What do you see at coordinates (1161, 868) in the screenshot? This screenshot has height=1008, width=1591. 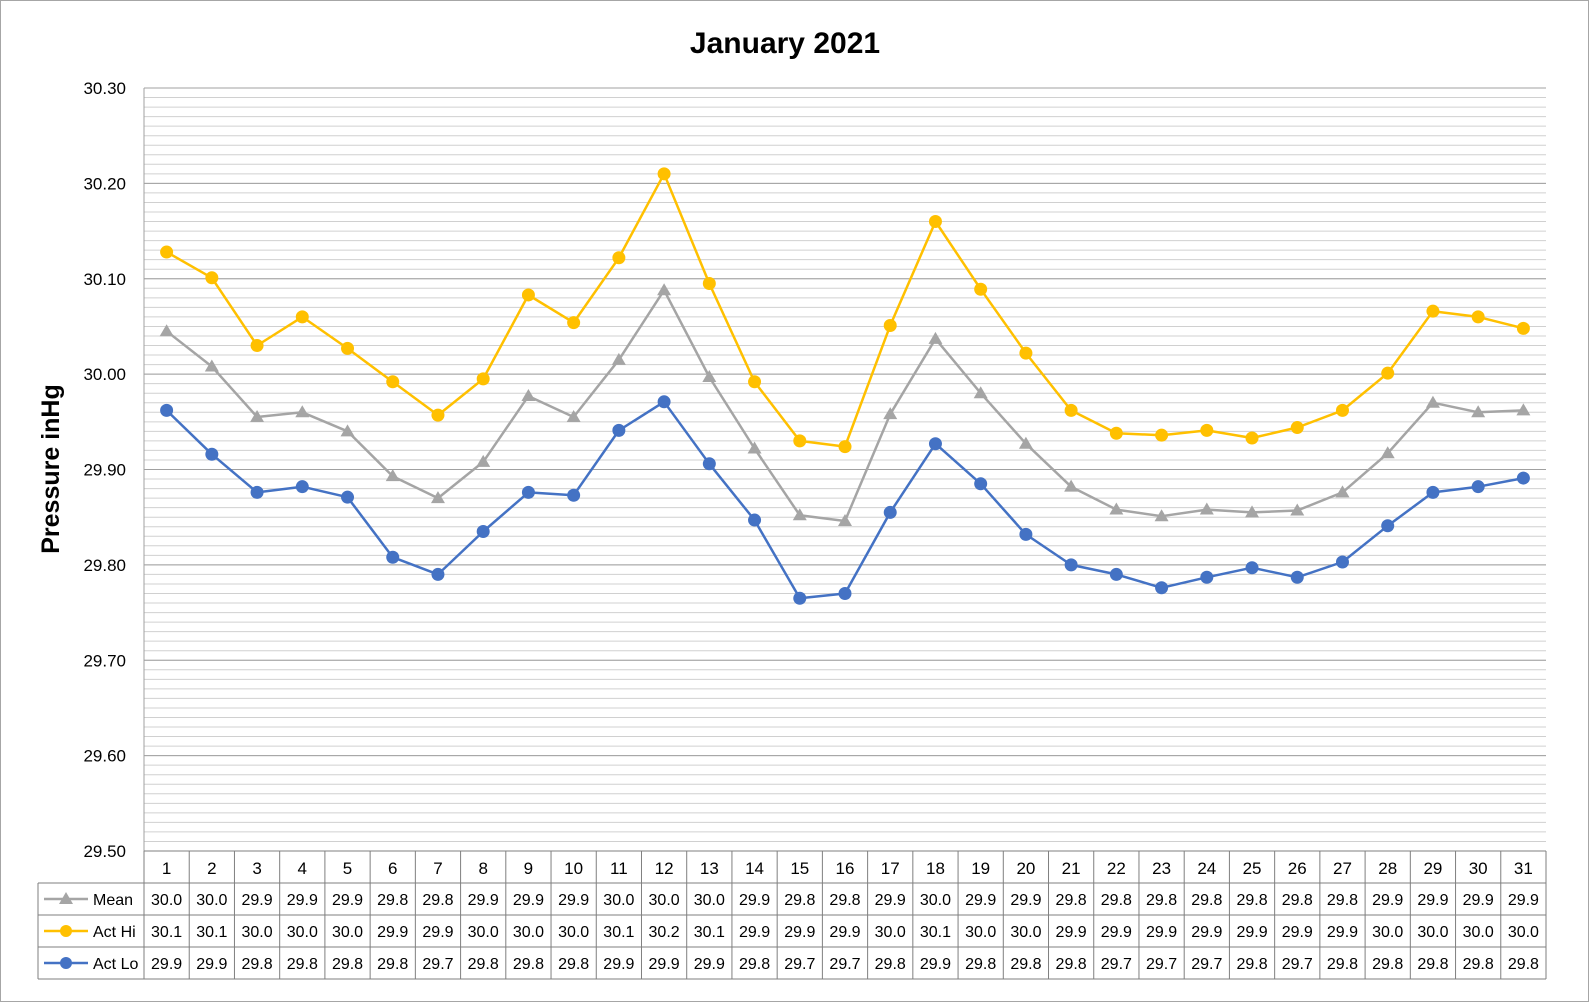 I see `x-category-label: 23` at bounding box center [1161, 868].